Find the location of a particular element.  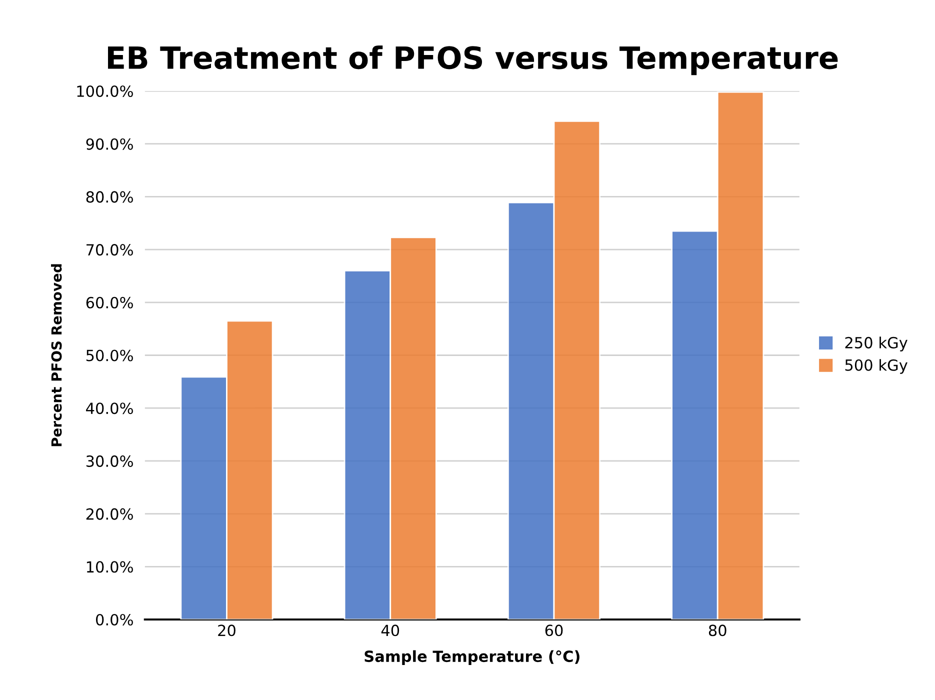

y-tick-label: 40.0% is located at coordinates (109, 408).